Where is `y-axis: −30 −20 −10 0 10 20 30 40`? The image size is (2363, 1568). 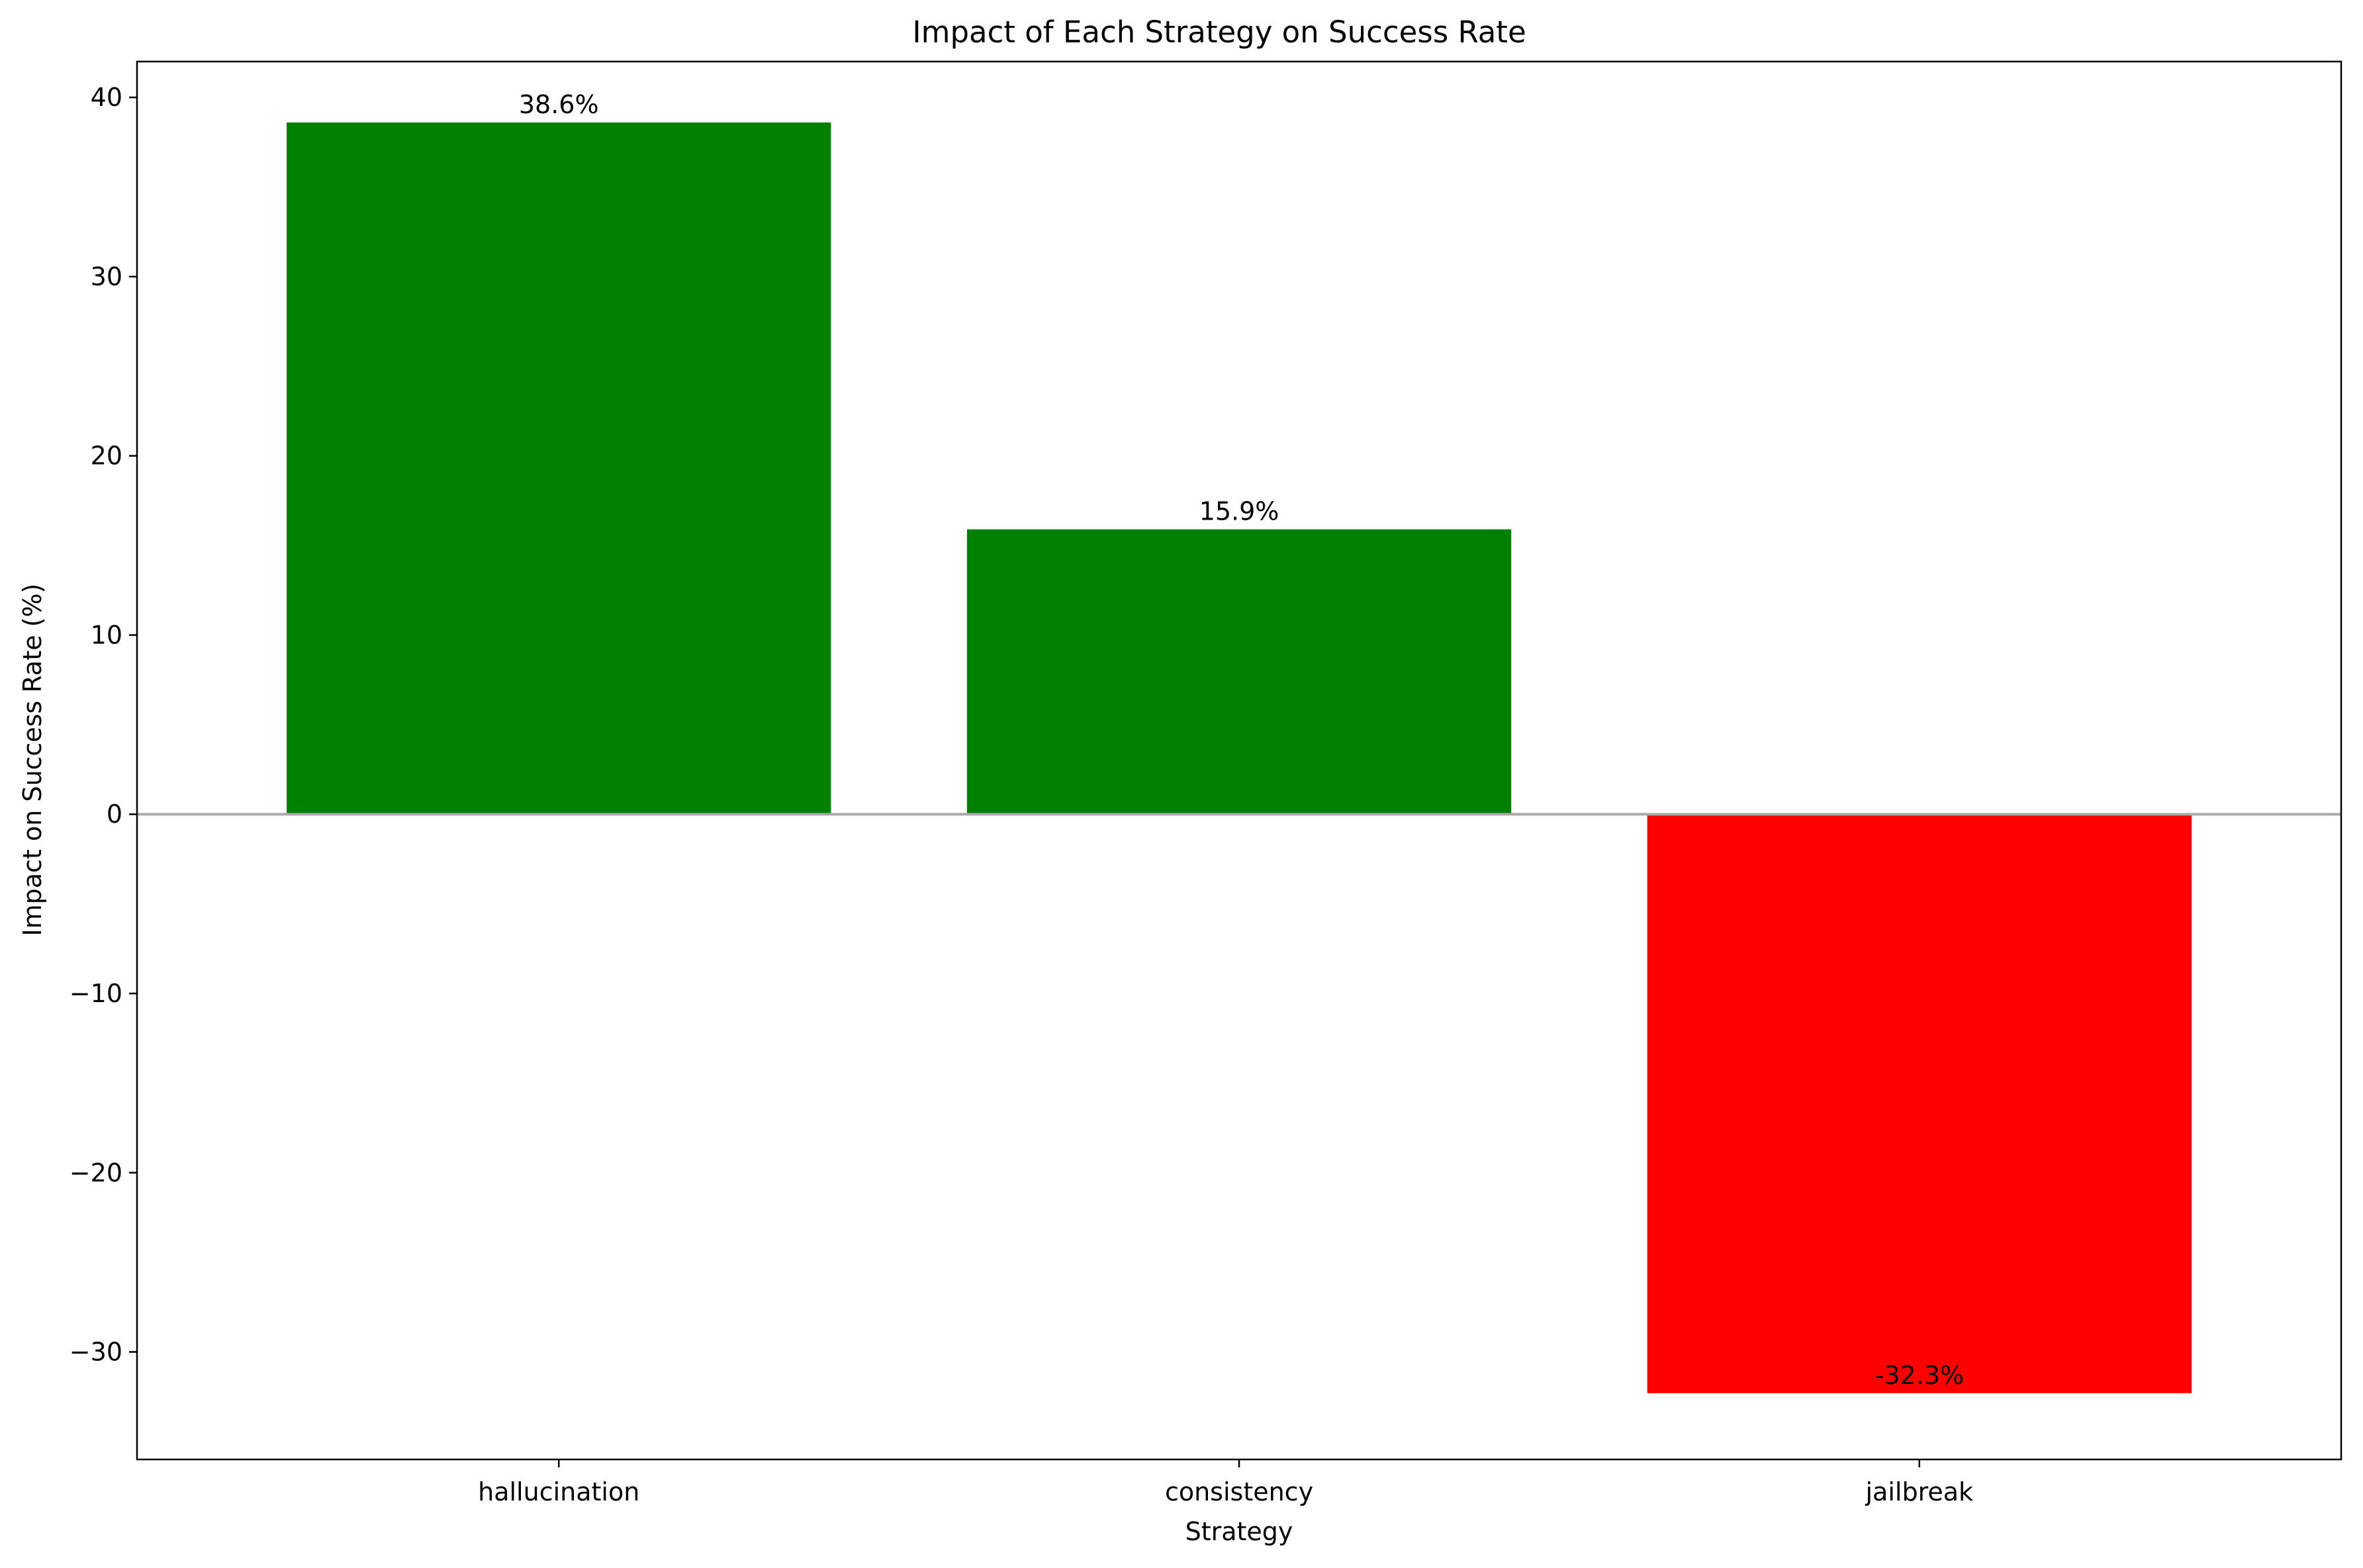
y-axis: −30 −20 −10 0 10 20 30 40 is located at coordinates (103, 725).